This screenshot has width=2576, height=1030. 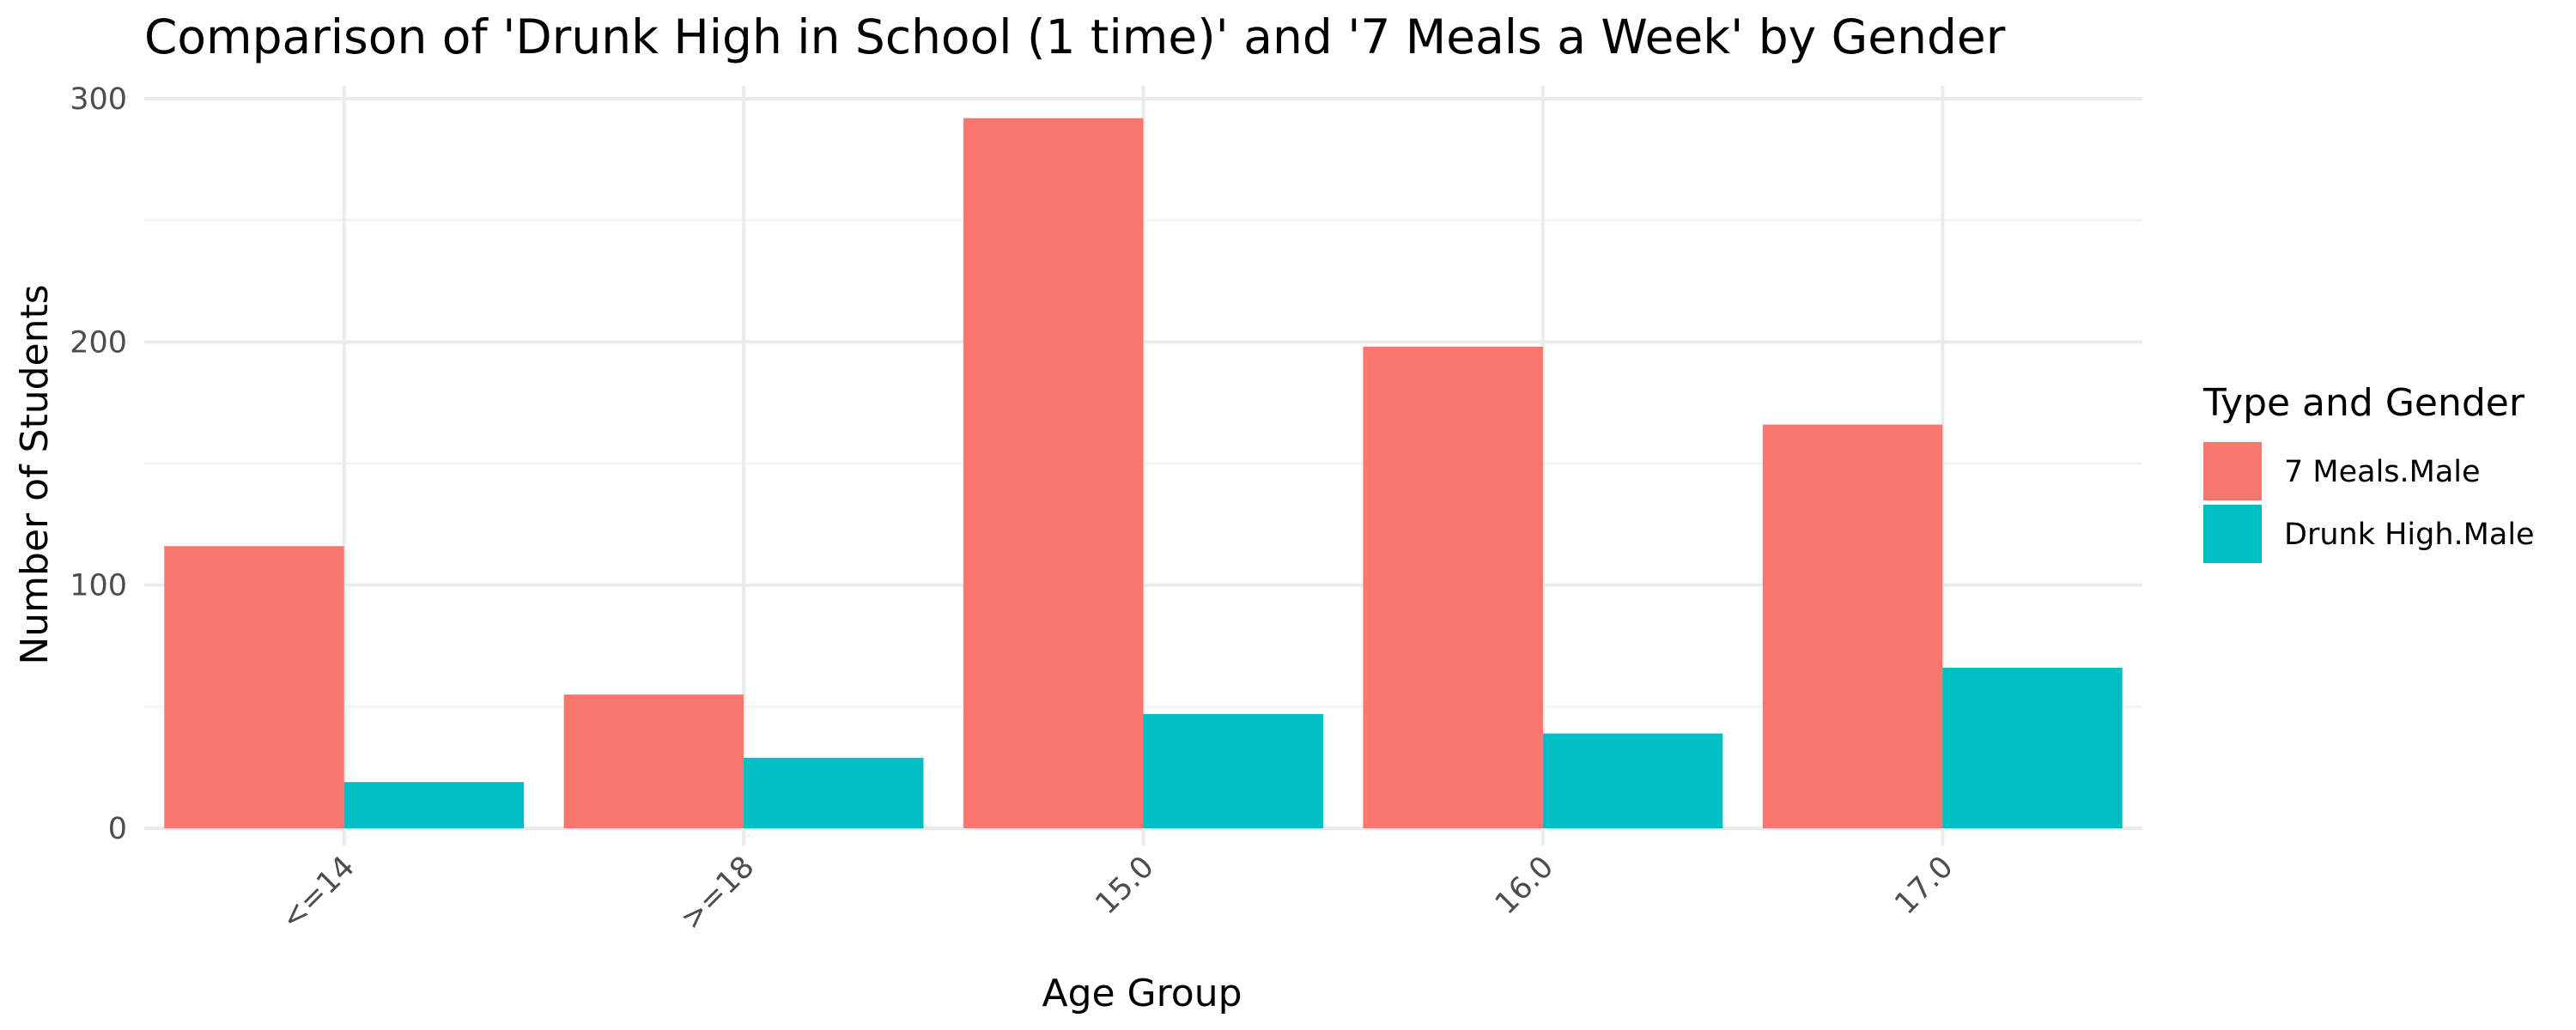 What do you see at coordinates (717, 893) in the screenshot?
I see `x-tick-label: >=18` at bounding box center [717, 893].